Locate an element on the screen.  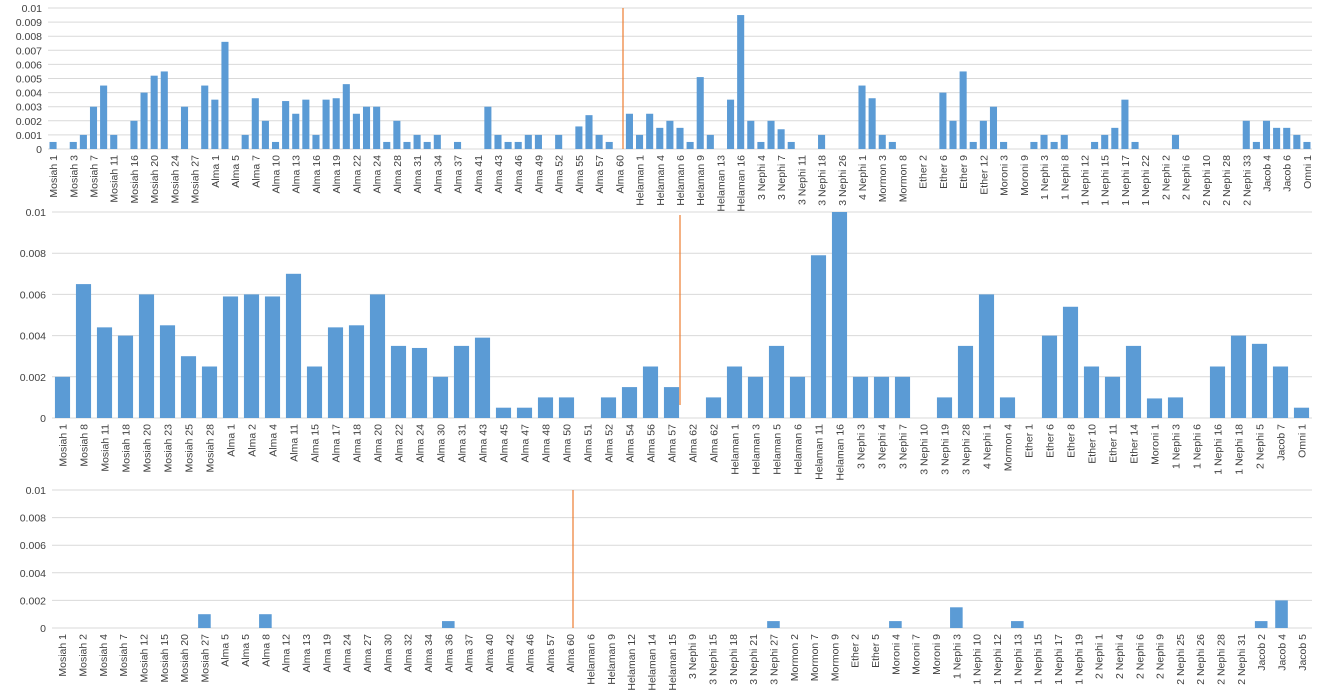
y-tick-label: 0.004 is located at coordinates (29, 94).